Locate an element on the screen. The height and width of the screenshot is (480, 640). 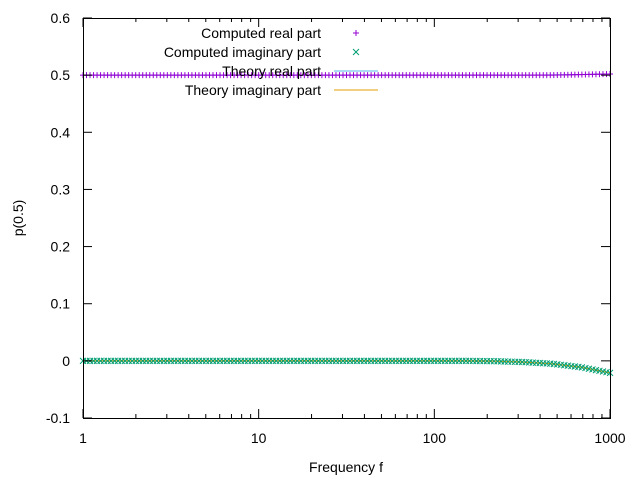
y-tick-label: 0.5 is located at coordinates (61, 75).